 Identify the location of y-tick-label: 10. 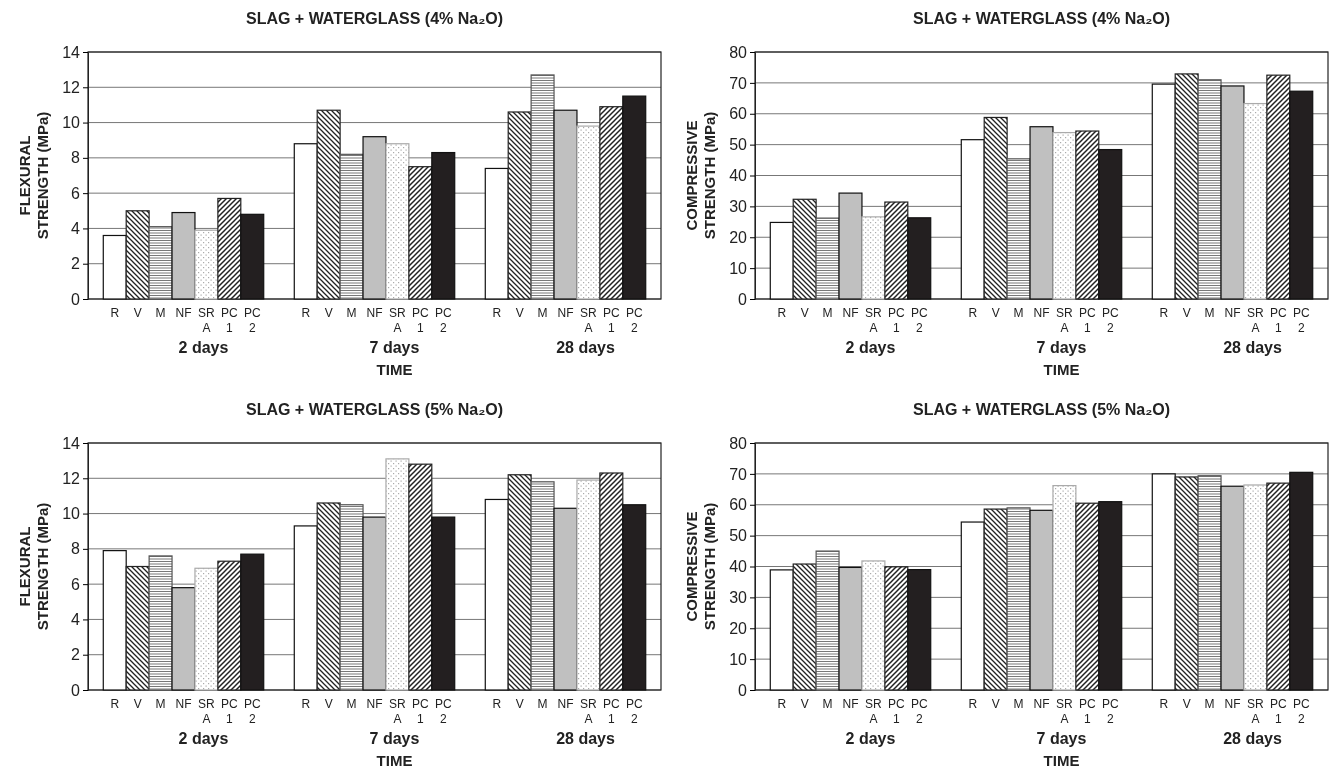
(71, 123).